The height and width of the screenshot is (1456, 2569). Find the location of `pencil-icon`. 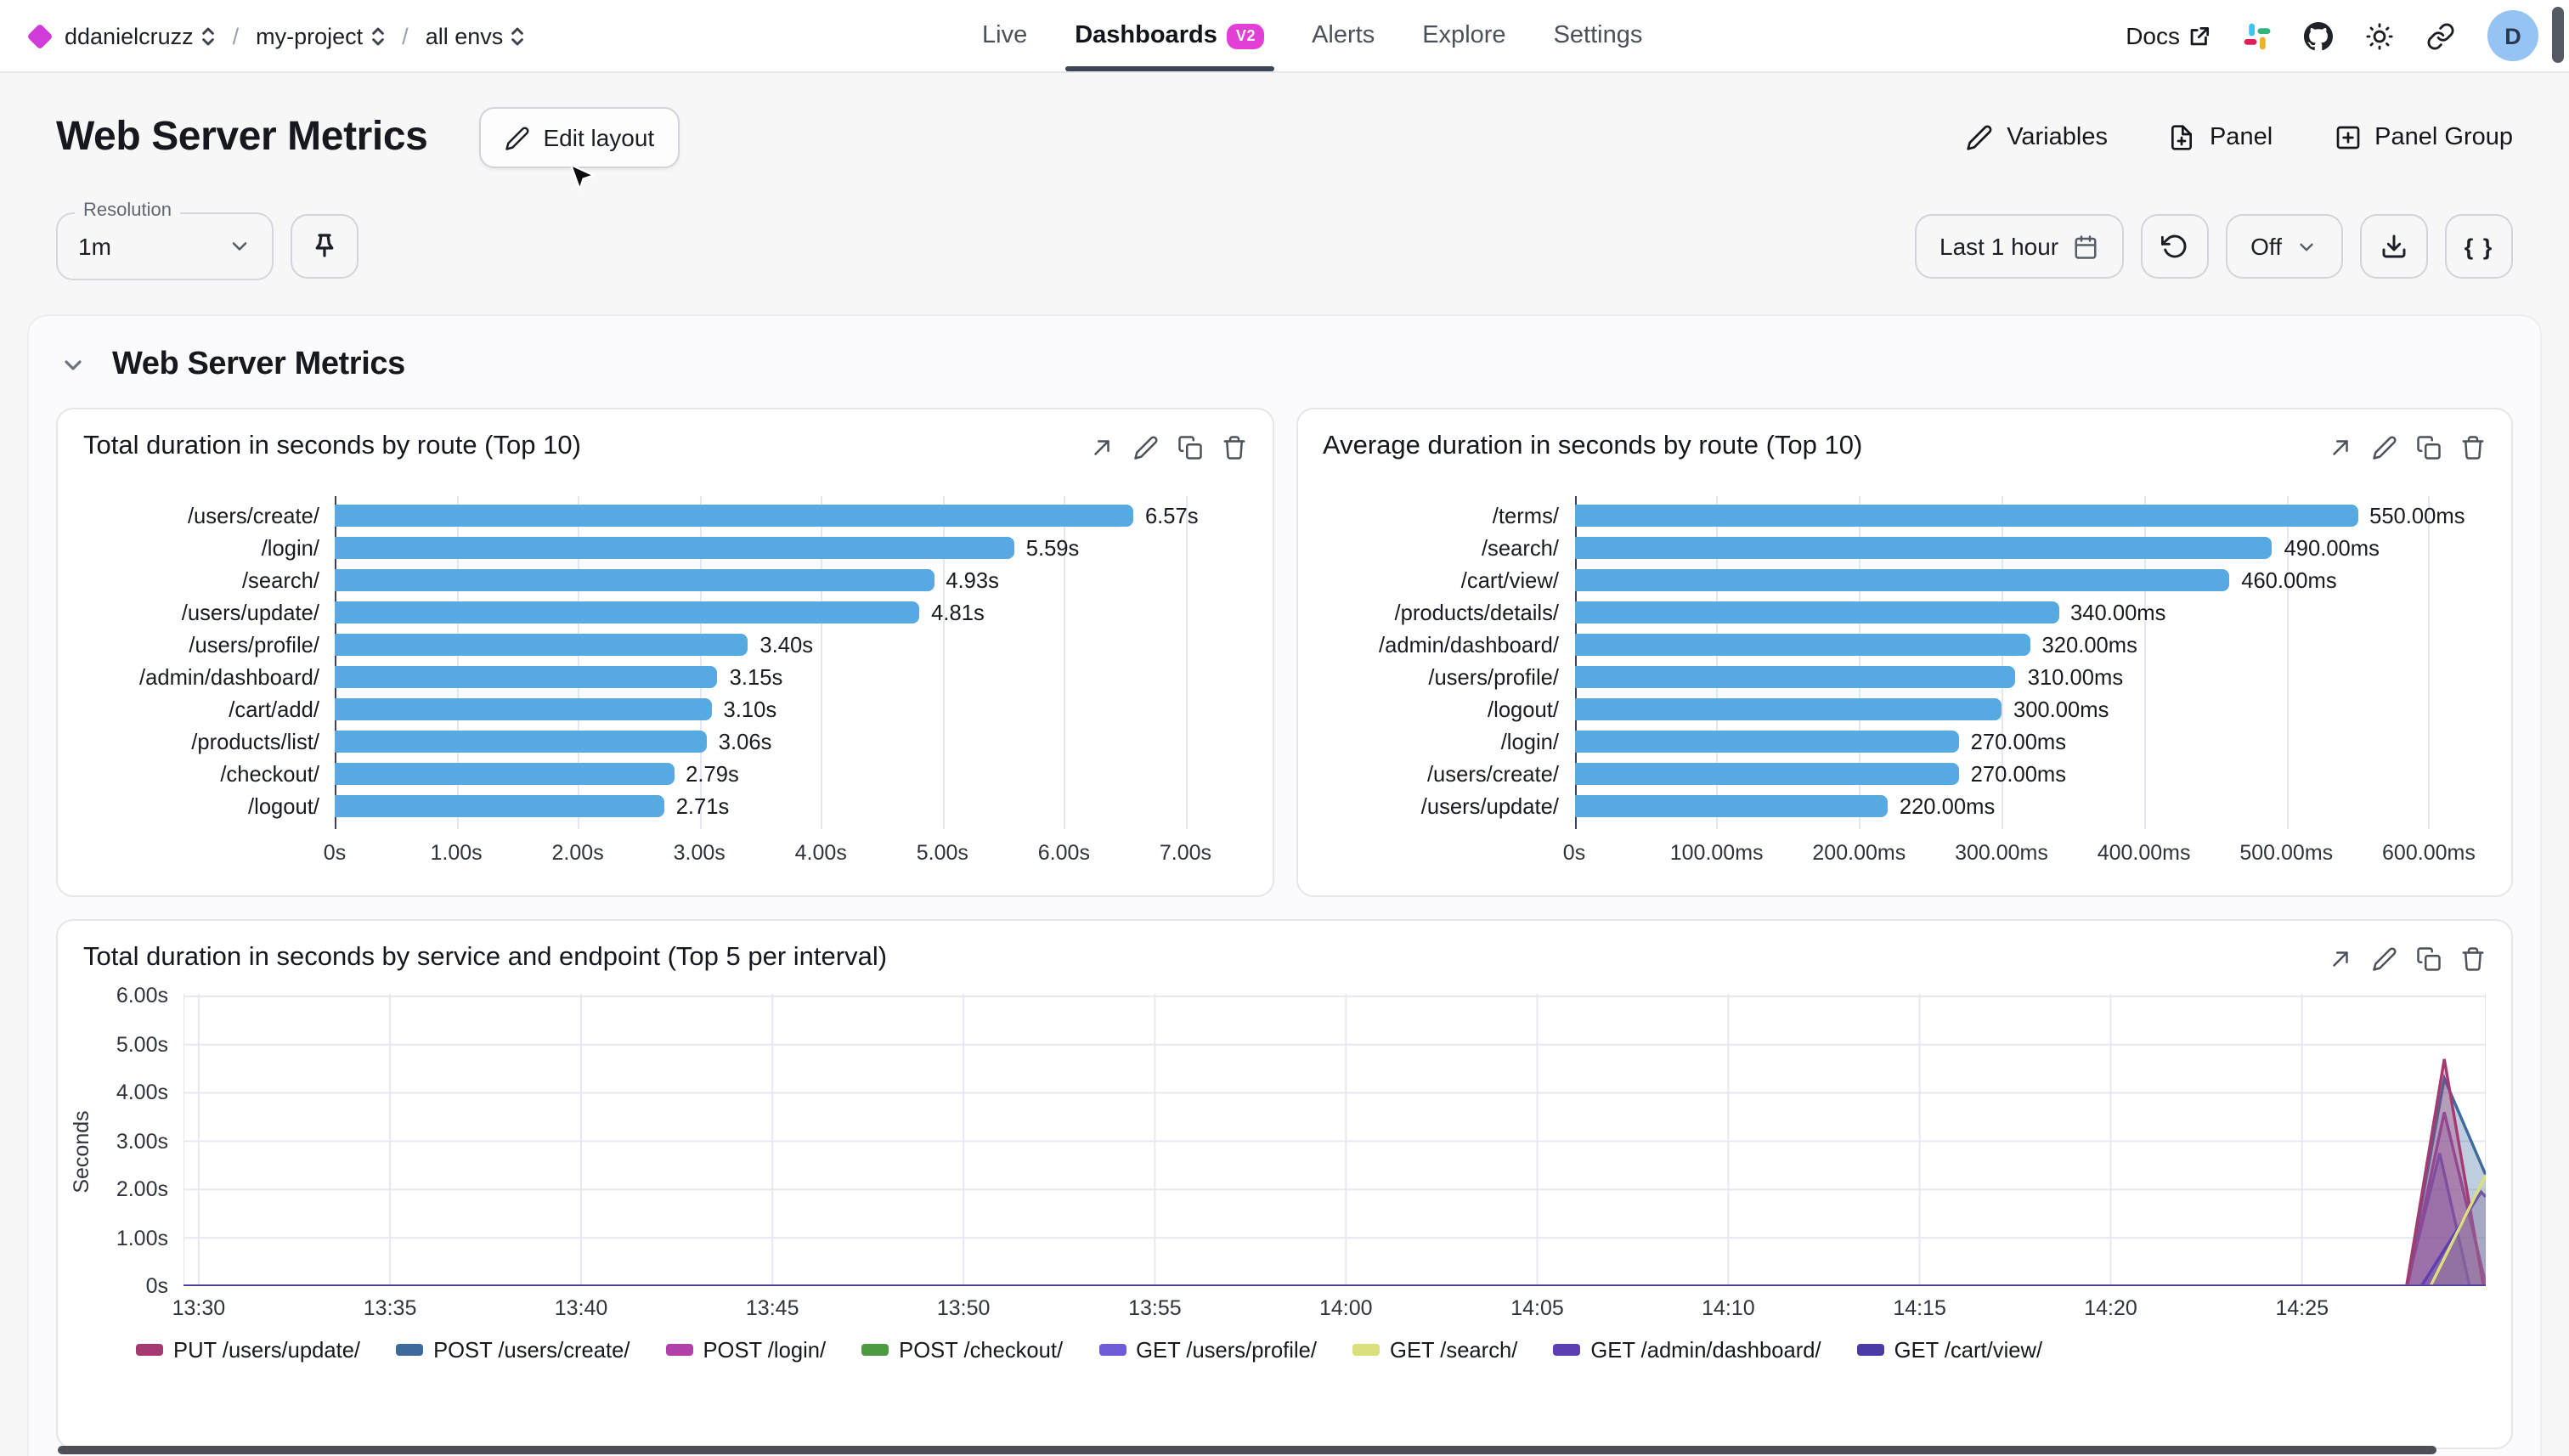

pencil-icon is located at coordinates (1980, 138).